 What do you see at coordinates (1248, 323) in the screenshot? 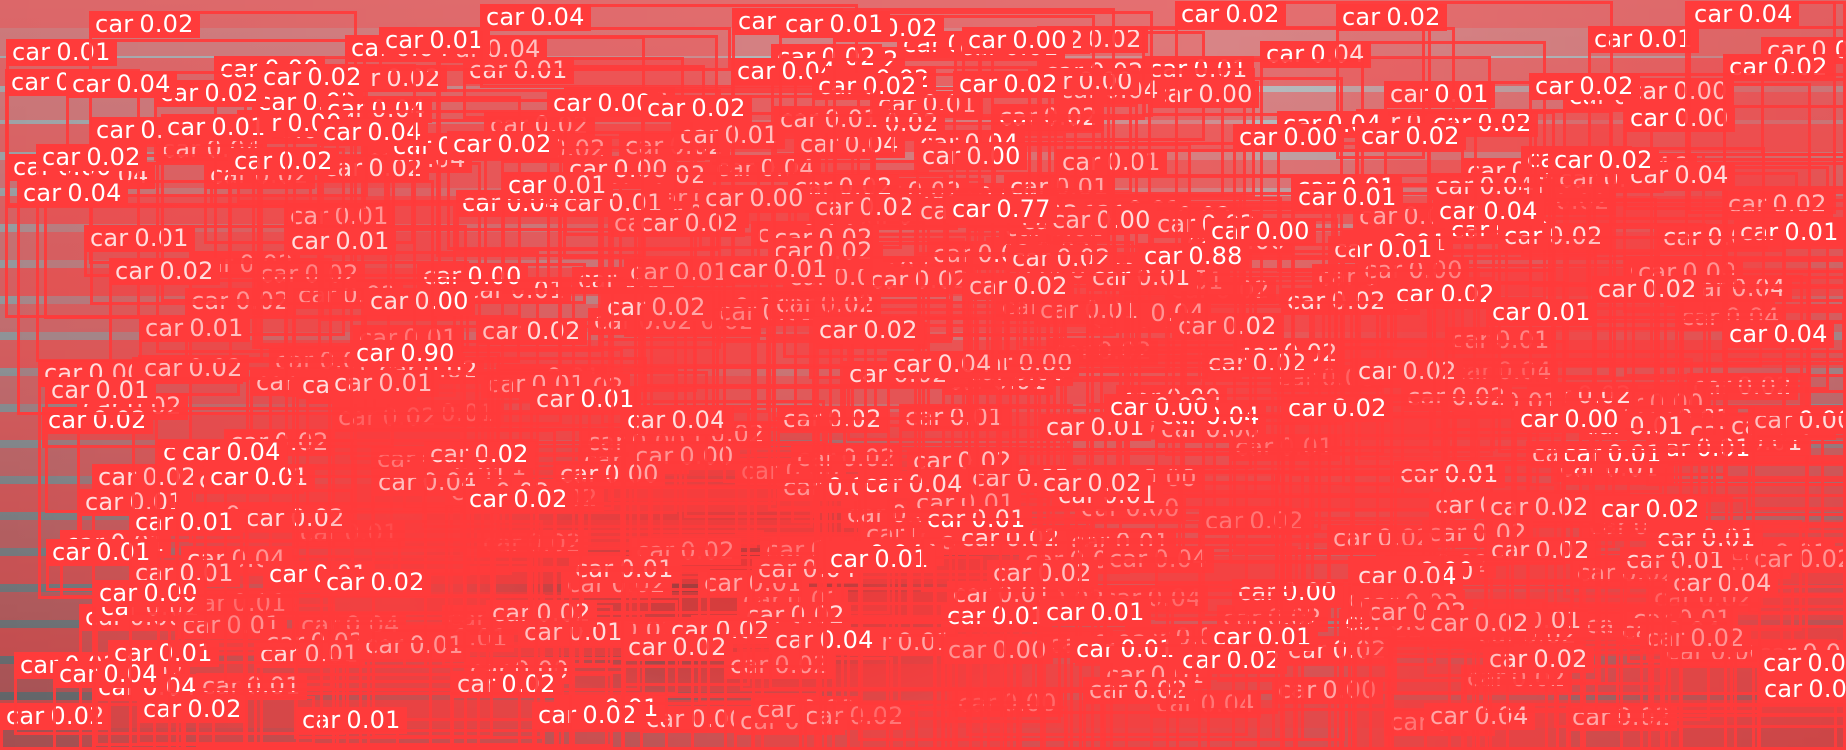
I see `detection-box: car 0.88` at bounding box center [1248, 323].